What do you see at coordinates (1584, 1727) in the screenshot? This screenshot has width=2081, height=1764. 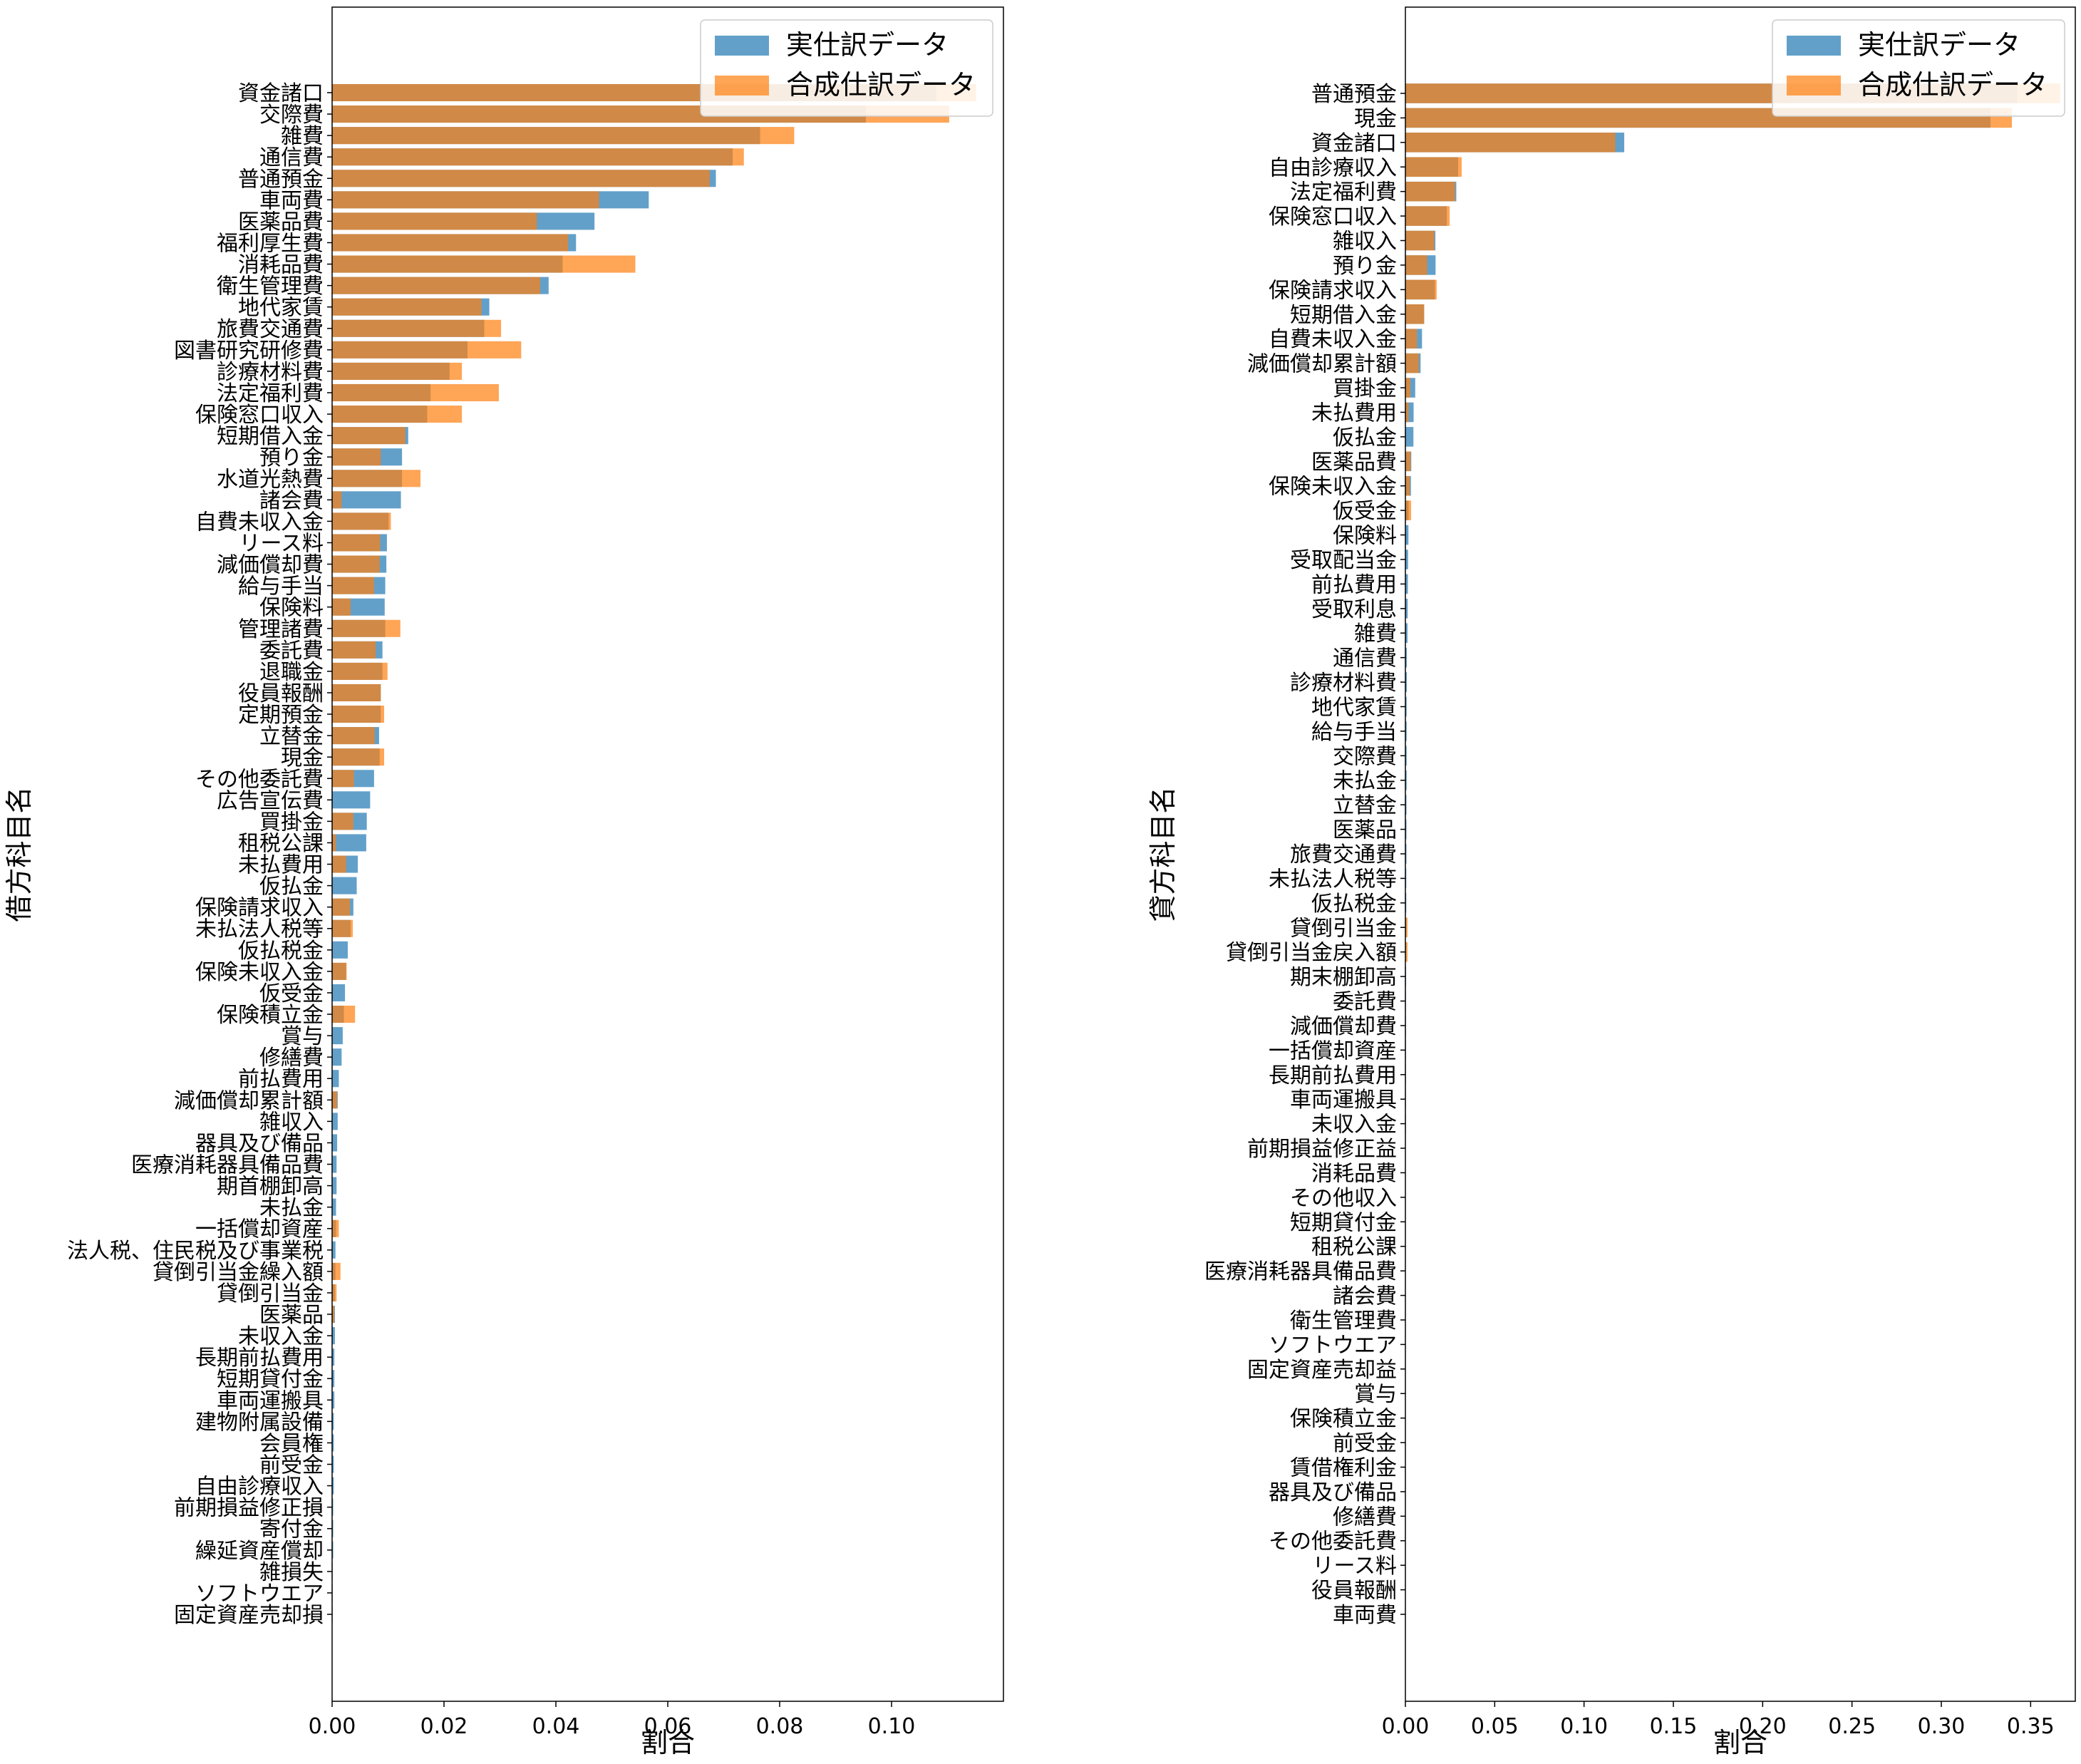 I see `x-tick-label: 0.10` at bounding box center [1584, 1727].